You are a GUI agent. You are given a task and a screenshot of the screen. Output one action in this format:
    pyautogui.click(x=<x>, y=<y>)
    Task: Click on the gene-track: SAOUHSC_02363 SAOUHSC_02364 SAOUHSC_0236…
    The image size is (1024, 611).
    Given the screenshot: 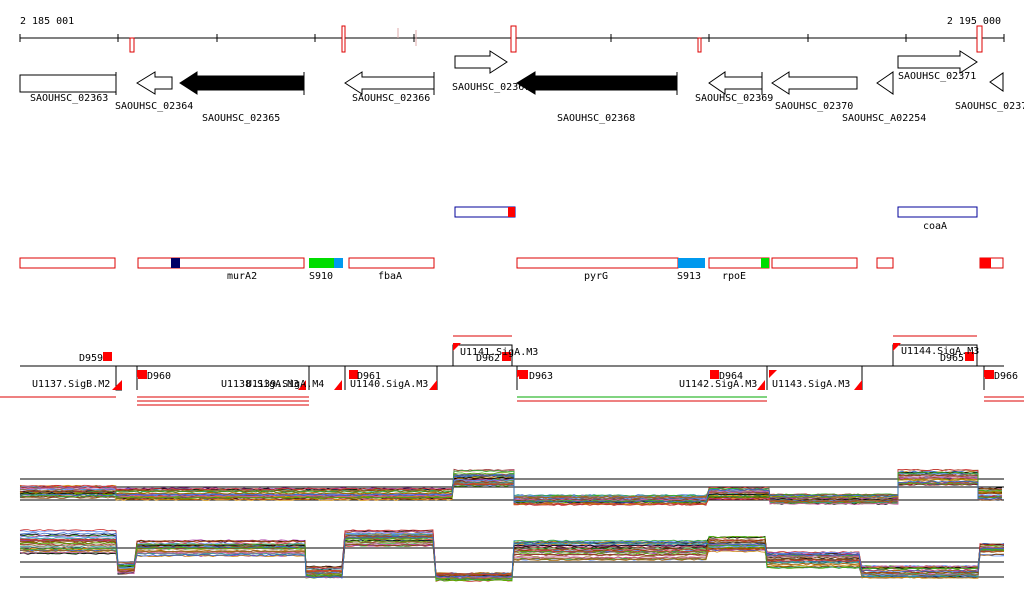 What is the action you would take?
    pyautogui.click(x=521, y=87)
    